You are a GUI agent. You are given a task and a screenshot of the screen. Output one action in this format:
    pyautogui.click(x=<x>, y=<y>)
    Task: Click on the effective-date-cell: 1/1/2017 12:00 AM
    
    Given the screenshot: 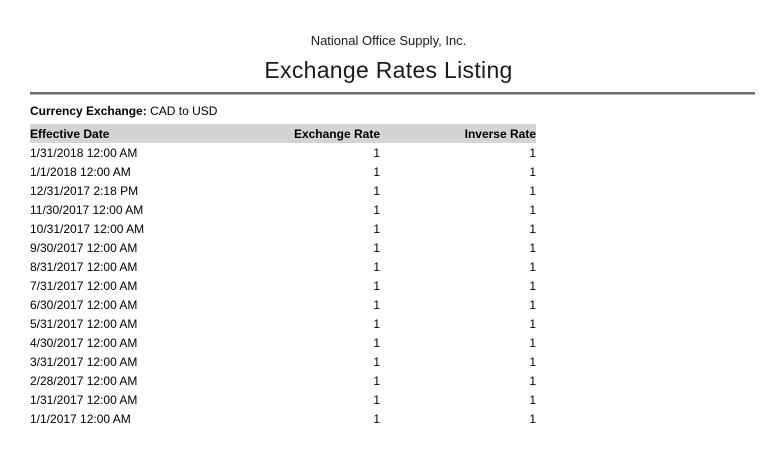 What is the action you would take?
    pyautogui.click(x=80, y=418)
    